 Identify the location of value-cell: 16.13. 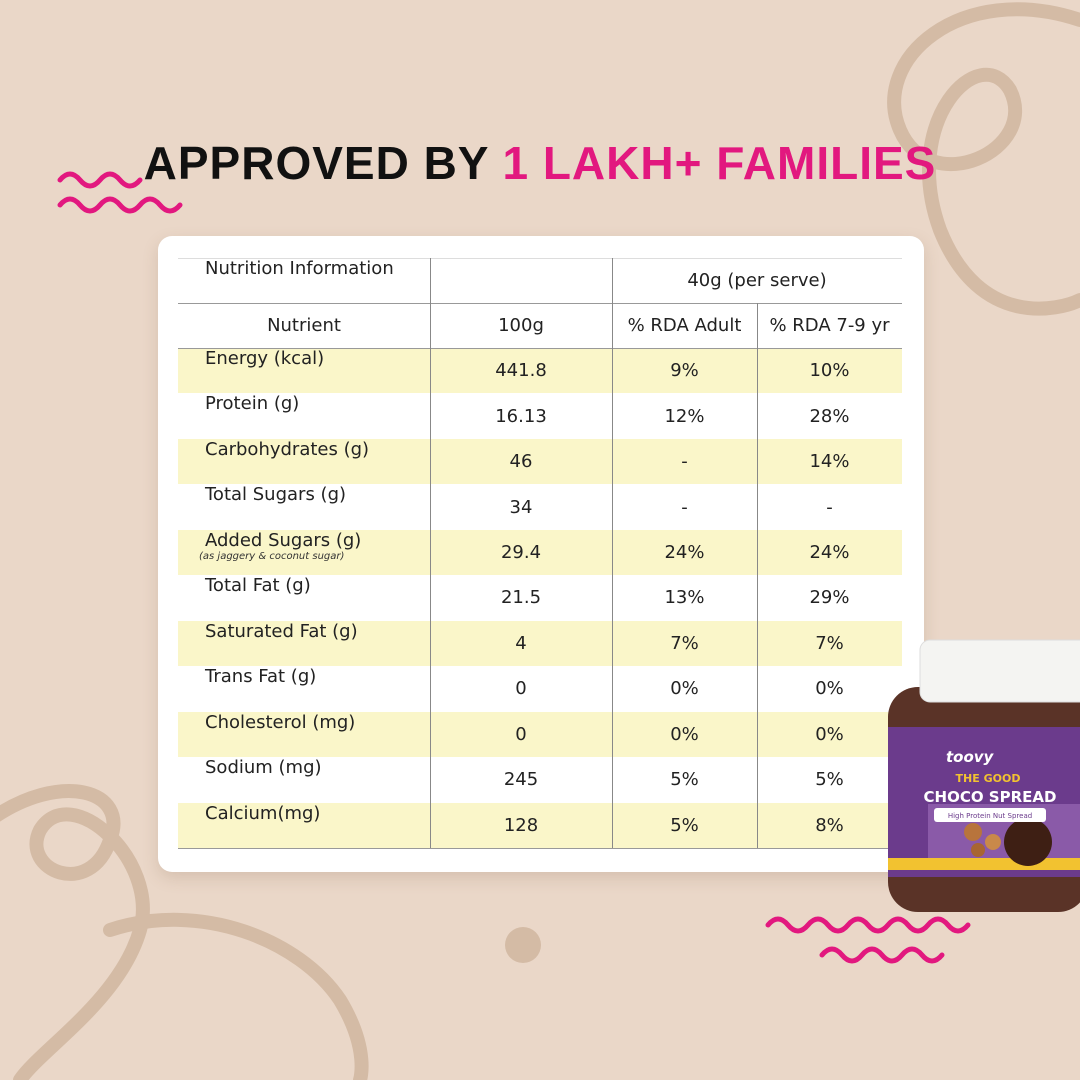
(521, 416).